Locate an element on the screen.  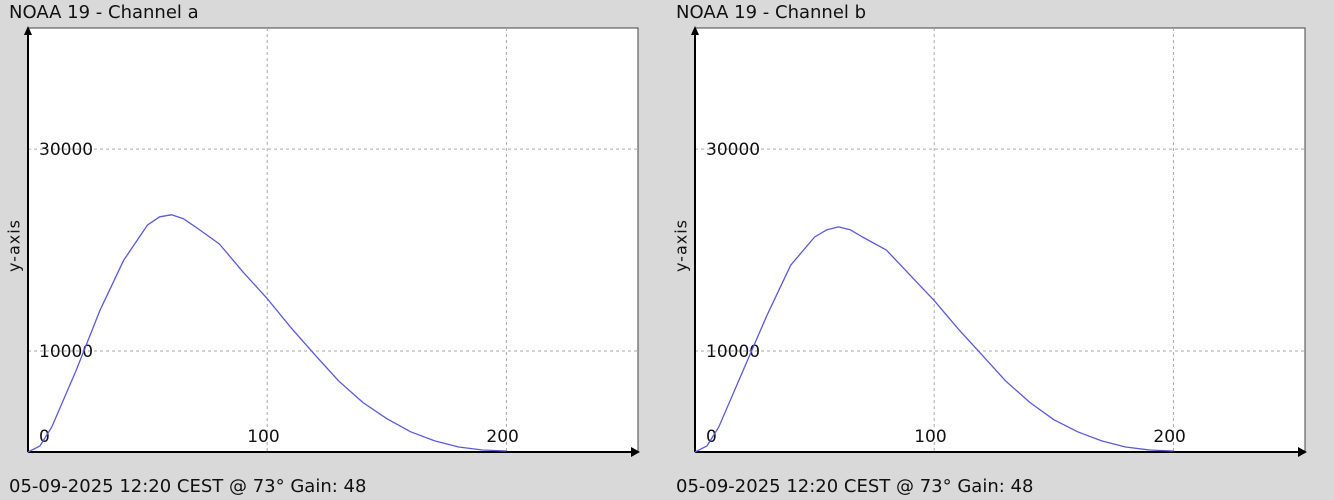
chart-title: NOAA 19 - Channel b is located at coordinates (771, 12).